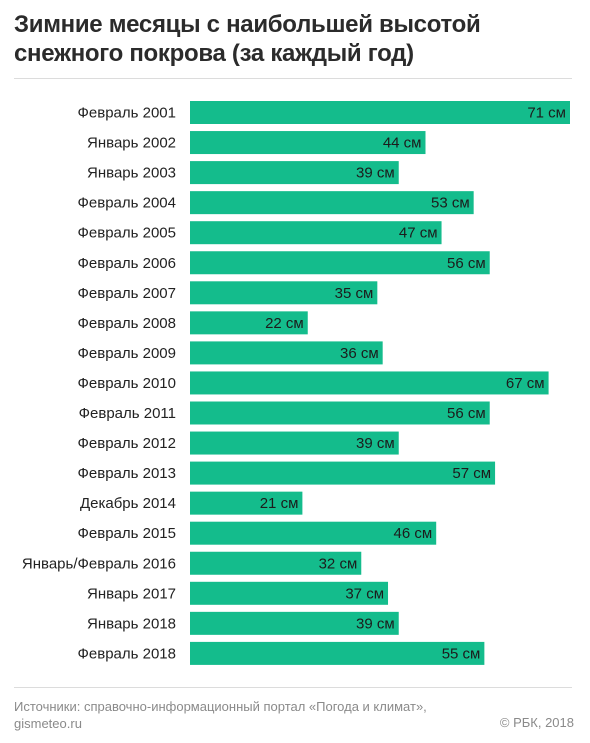 The height and width of the screenshot is (743, 590). What do you see at coordinates (461, 653) in the screenshot?
I see `value-label: 55 см` at bounding box center [461, 653].